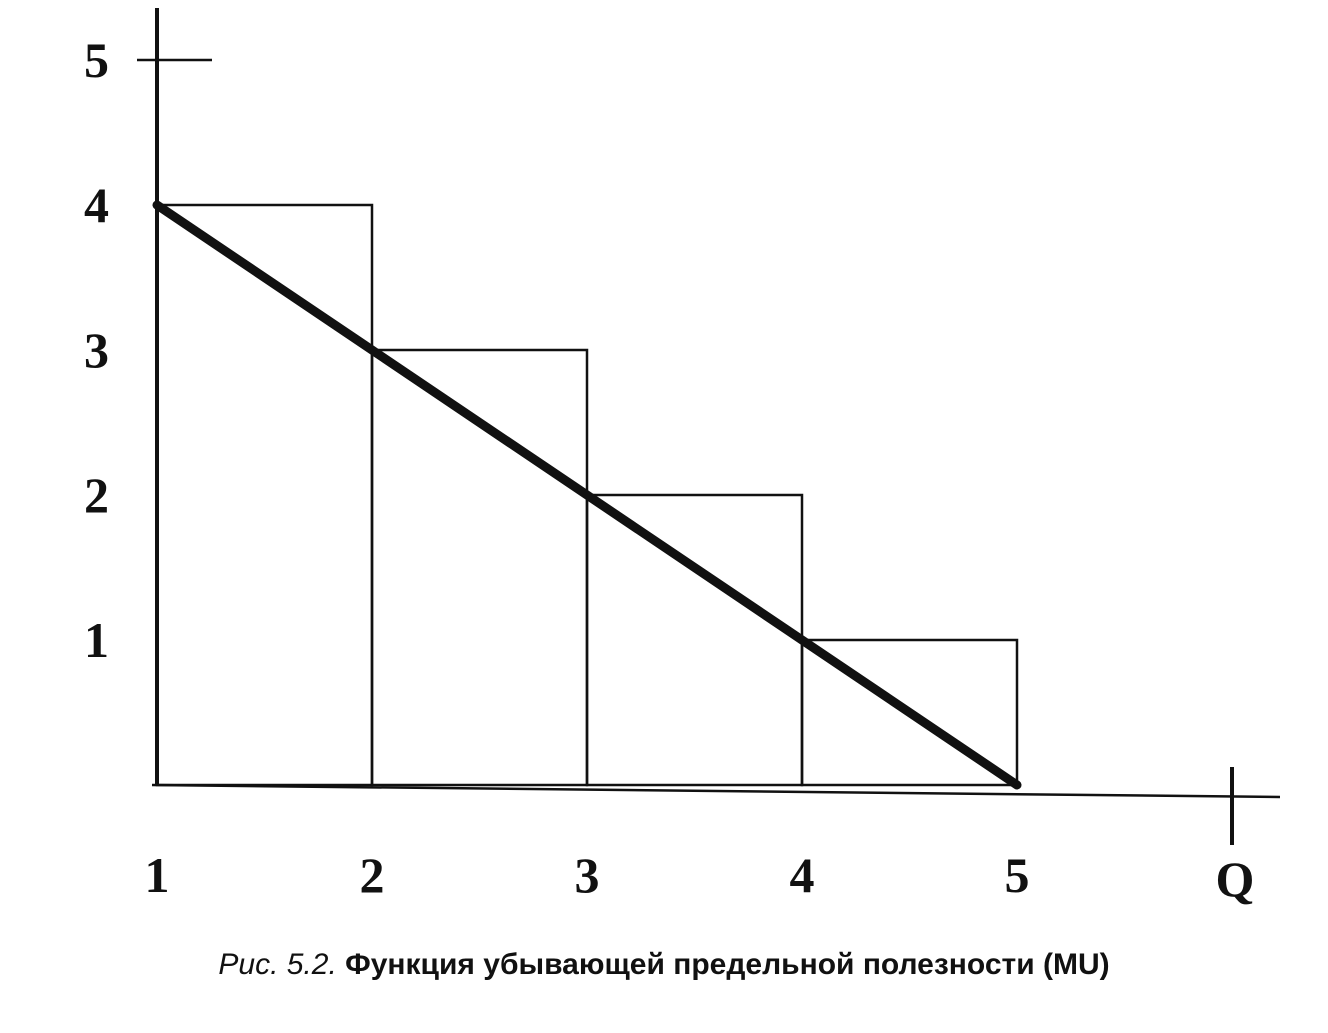 The image size is (1328, 1033). Describe the element at coordinates (96, 640) in the screenshot. I see `y-tick-label: 1` at that location.